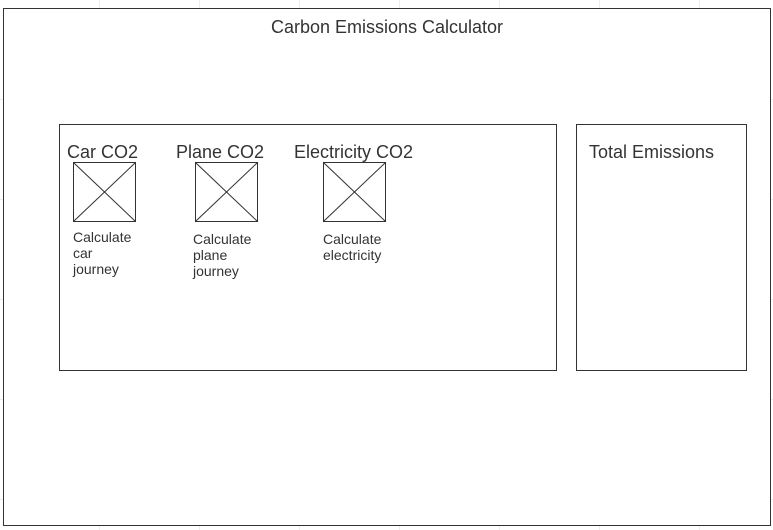 This screenshot has height=530, width=773. I want to click on car-co2-heading: Car CO2, so click(103, 152).